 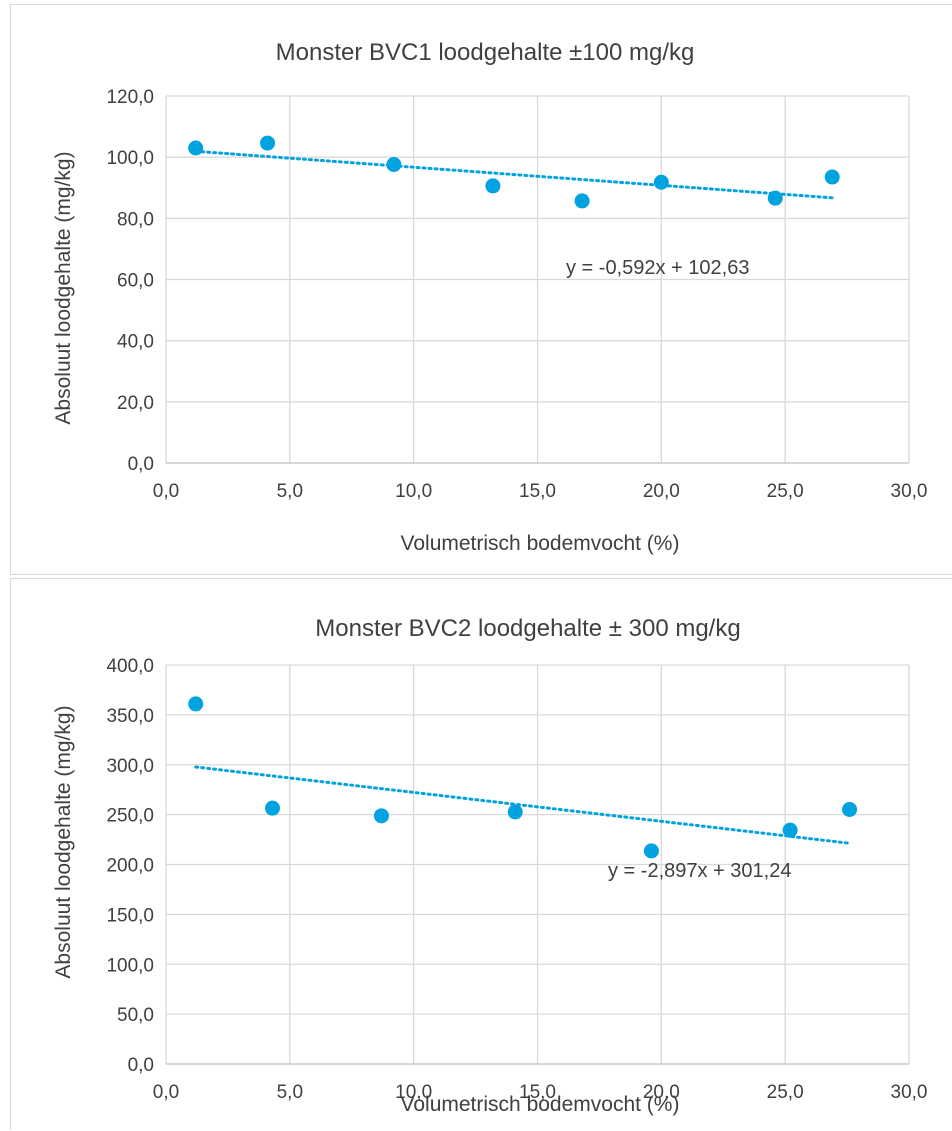 What do you see at coordinates (135, 1015) in the screenshot?
I see `y-tick-label: 50,0` at bounding box center [135, 1015].